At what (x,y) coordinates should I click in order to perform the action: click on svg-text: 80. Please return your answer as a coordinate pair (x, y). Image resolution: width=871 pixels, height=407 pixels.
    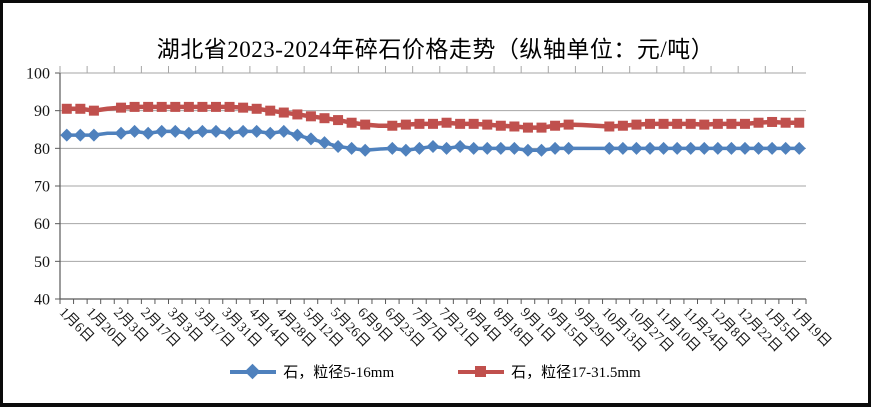
    Looking at the image, I should click on (42, 149).